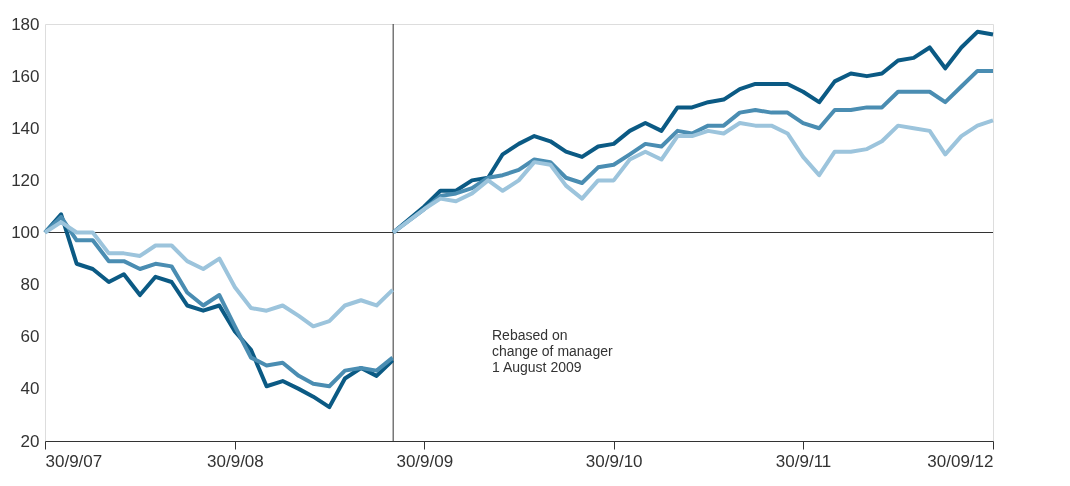 The image size is (1070, 486). What do you see at coordinates (25, 76) in the screenshot?
I see `y-tick-label: 160` at bounding box center [25, 76].